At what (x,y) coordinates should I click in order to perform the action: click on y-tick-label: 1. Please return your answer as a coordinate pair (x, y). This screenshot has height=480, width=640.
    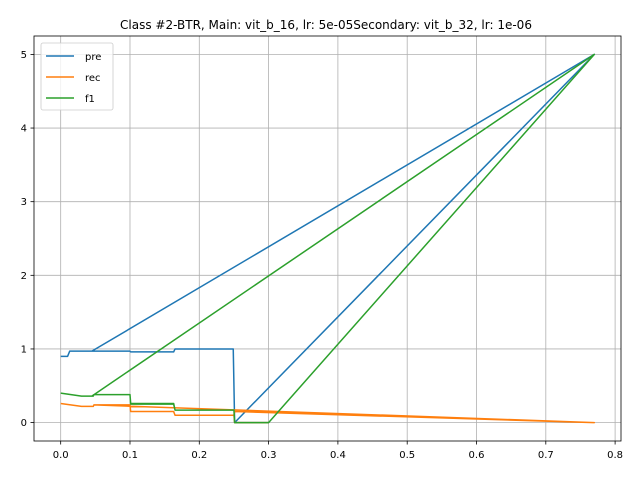
    Looking at the image, I should click on (24, 349).